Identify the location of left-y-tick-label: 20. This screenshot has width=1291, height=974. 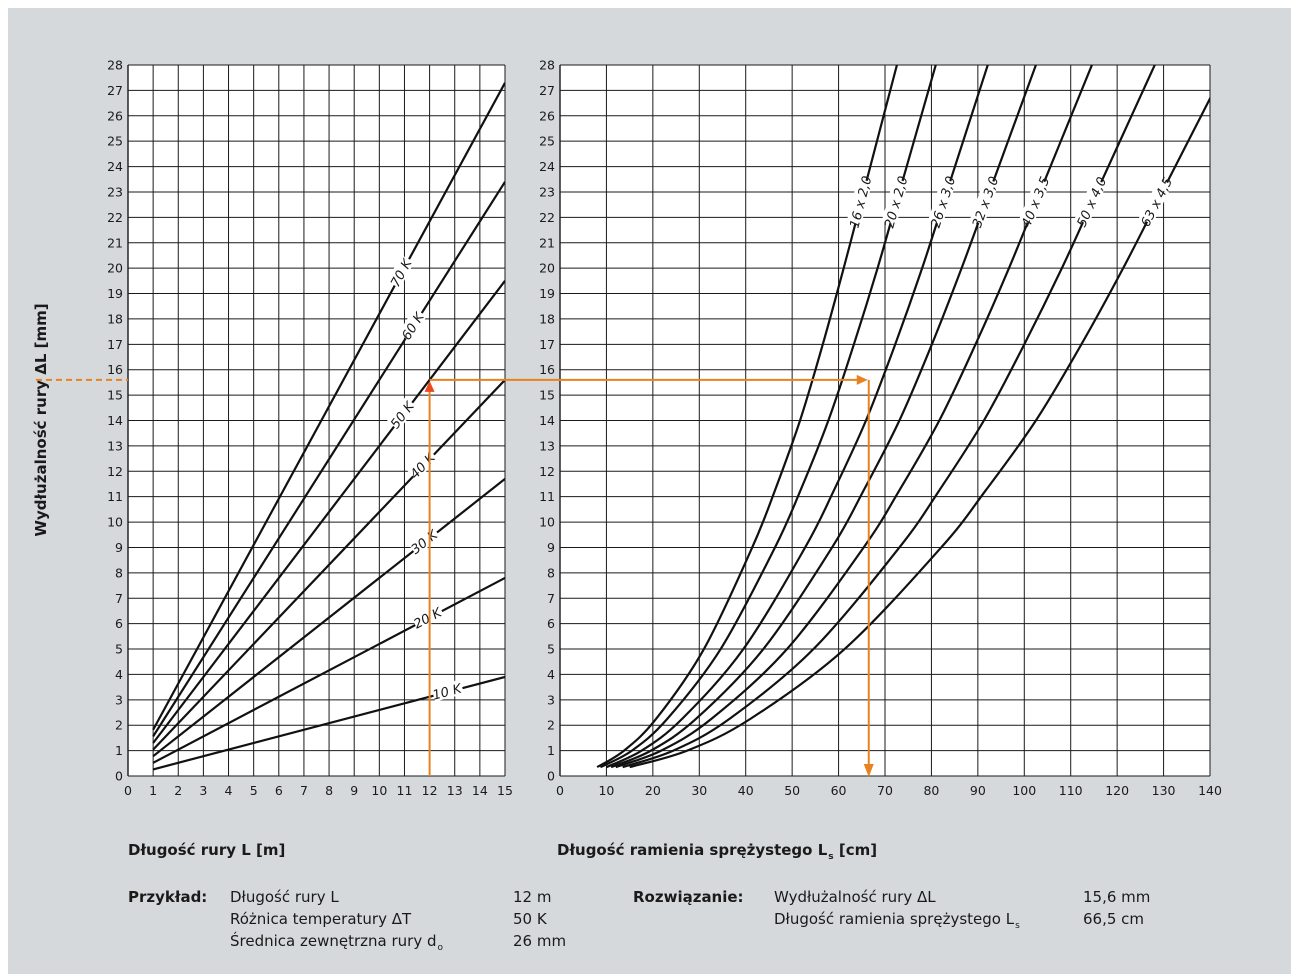
(115, 268).